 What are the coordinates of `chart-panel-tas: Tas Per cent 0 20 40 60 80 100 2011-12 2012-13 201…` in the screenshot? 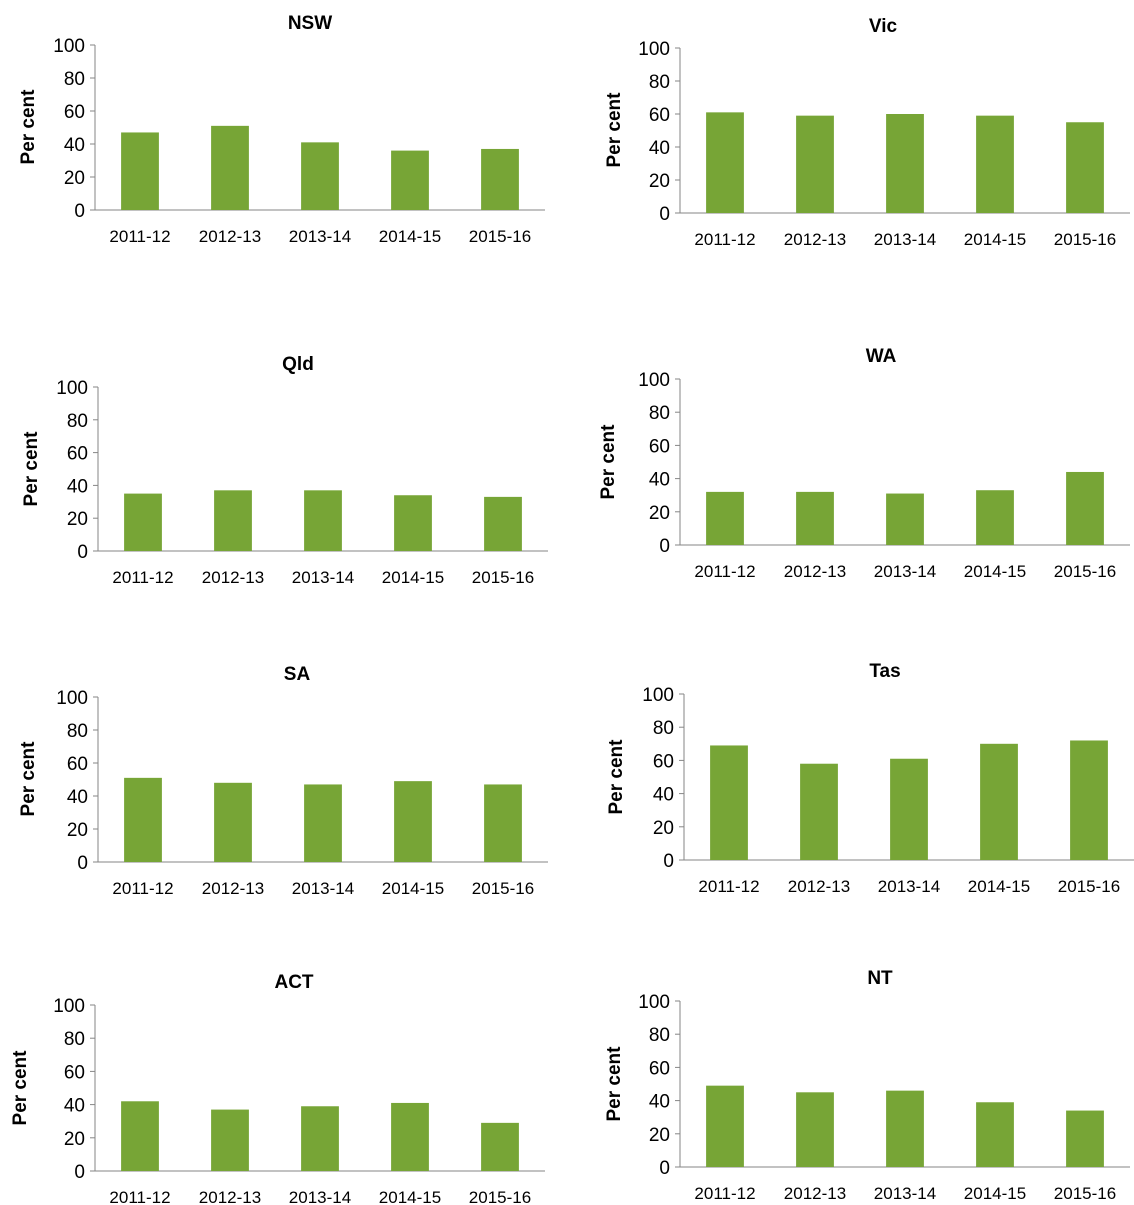 It's located at (870, 778).